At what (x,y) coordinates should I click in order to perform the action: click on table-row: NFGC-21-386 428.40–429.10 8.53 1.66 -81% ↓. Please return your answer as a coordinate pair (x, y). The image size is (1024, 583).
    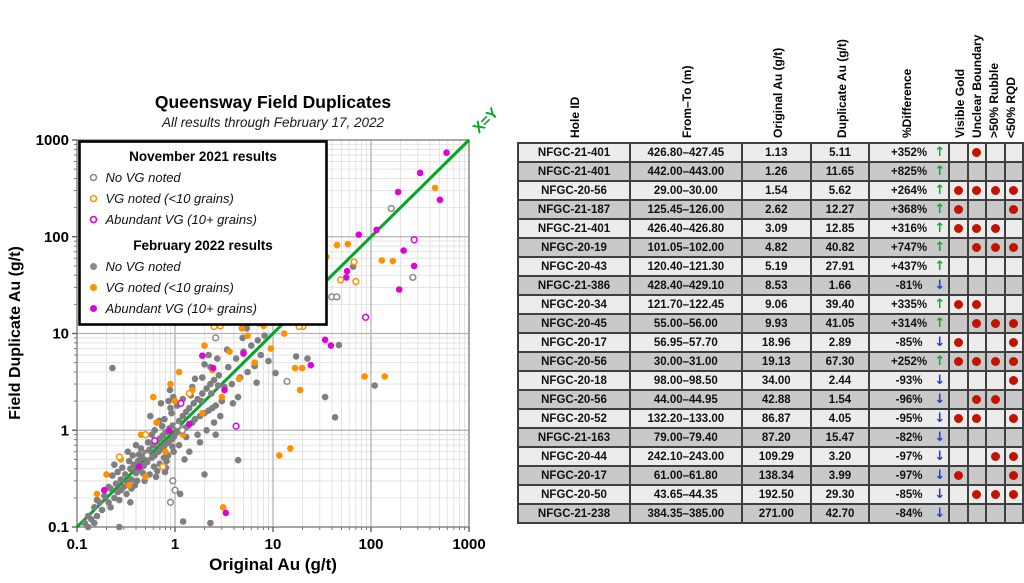
    Looking at the image, I should click on (770, 285).